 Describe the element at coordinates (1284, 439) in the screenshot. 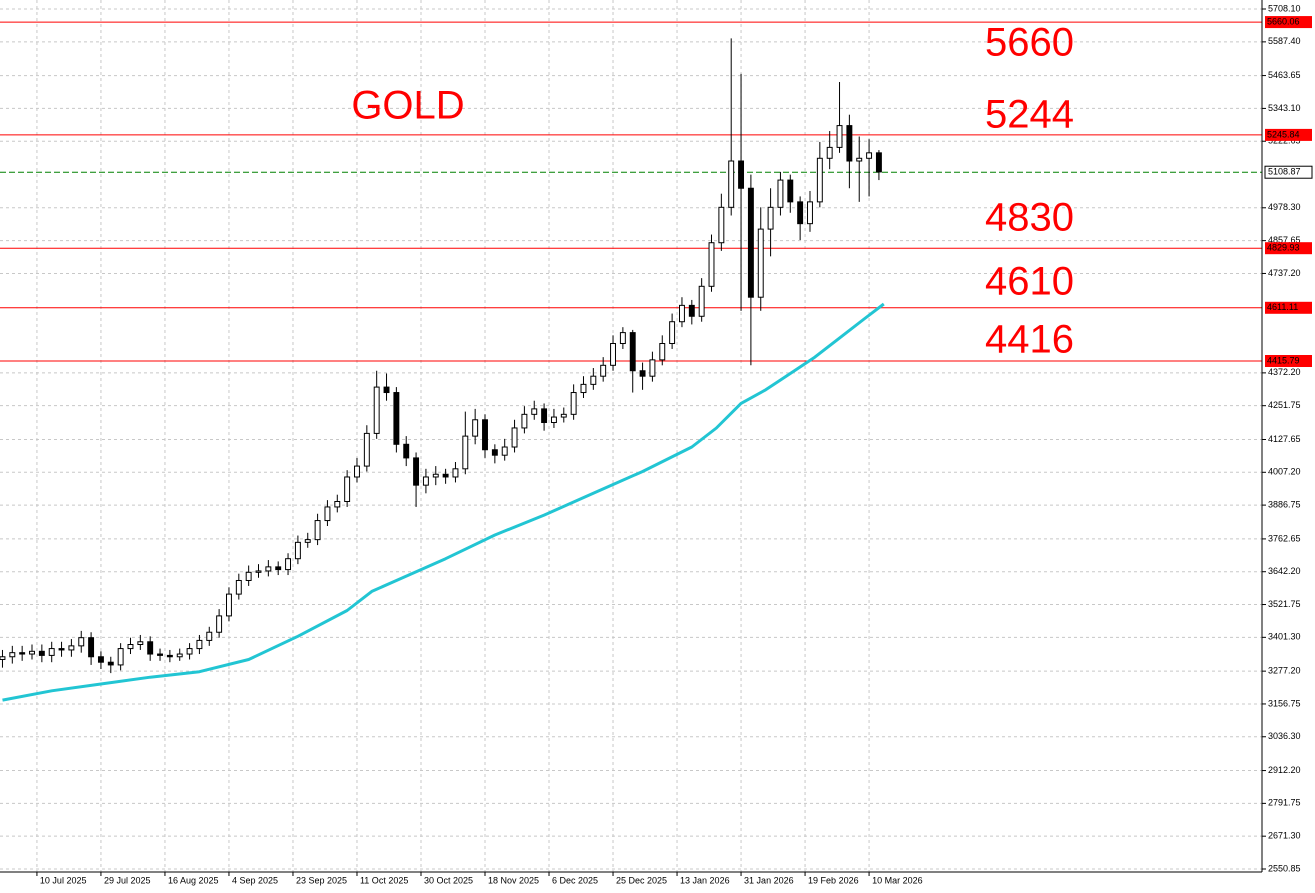

I see `y-tick-label: 4127.65` at that location.